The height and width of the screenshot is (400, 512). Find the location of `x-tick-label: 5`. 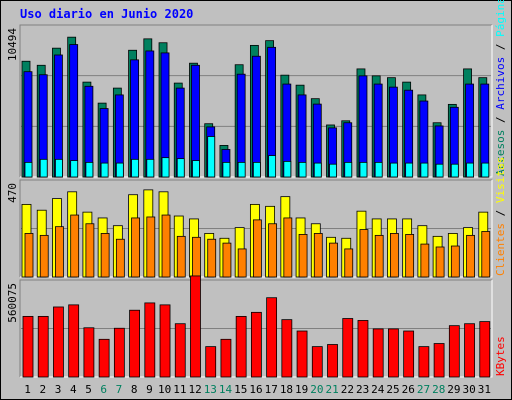

x-tick-label: 5 is located at coordinates (88, 389).